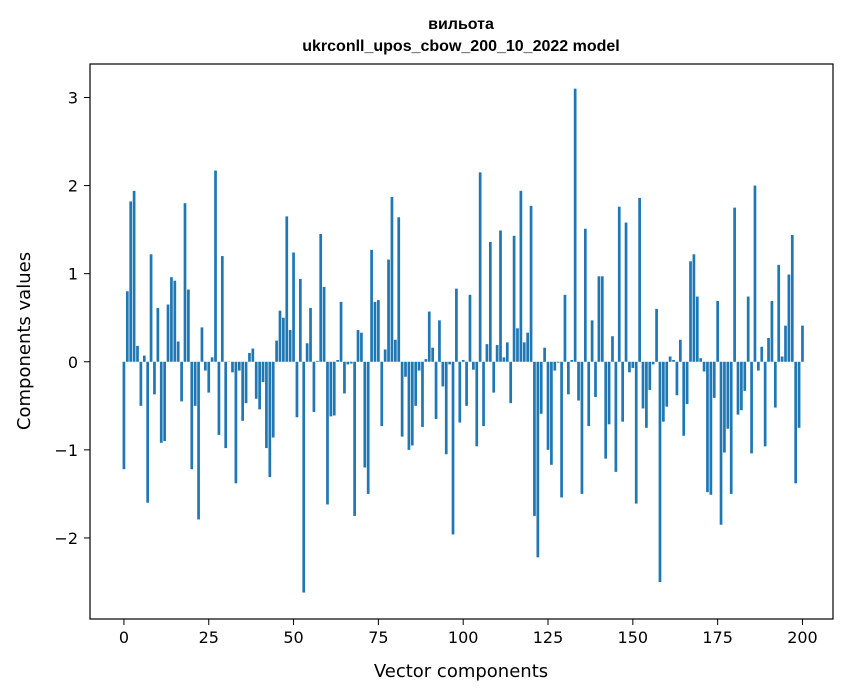 The width and height of the screenshot is (847, 696). I want to click on chart-subtitle: ukrconll_upos_cbow_200_10_2022 model, so click(460, 46).